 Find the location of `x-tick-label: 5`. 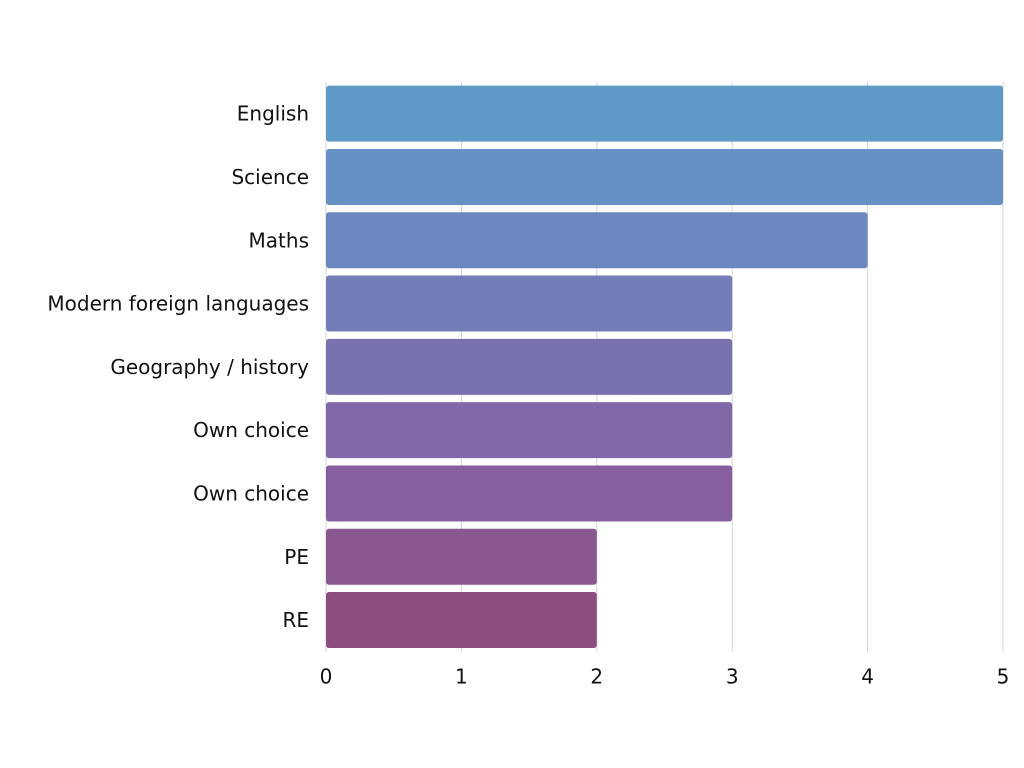

x-tick-label: 5 is located at coordinates (1003, 677).